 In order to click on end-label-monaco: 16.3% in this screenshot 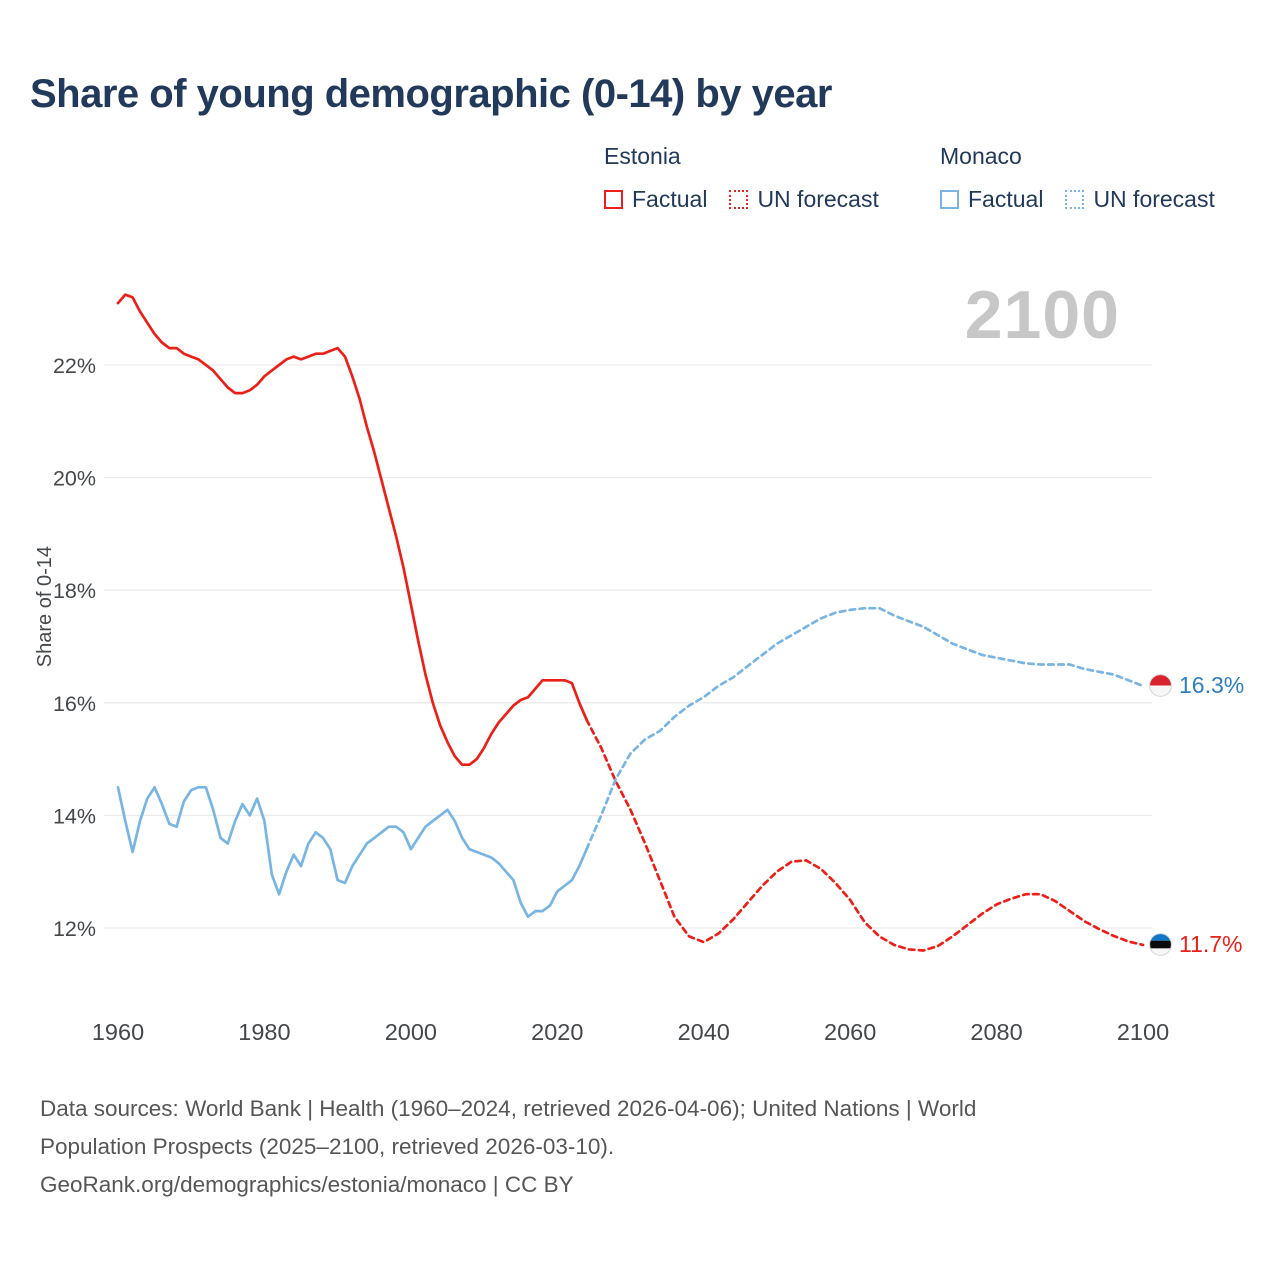, I will do `click(1196, 686)`.